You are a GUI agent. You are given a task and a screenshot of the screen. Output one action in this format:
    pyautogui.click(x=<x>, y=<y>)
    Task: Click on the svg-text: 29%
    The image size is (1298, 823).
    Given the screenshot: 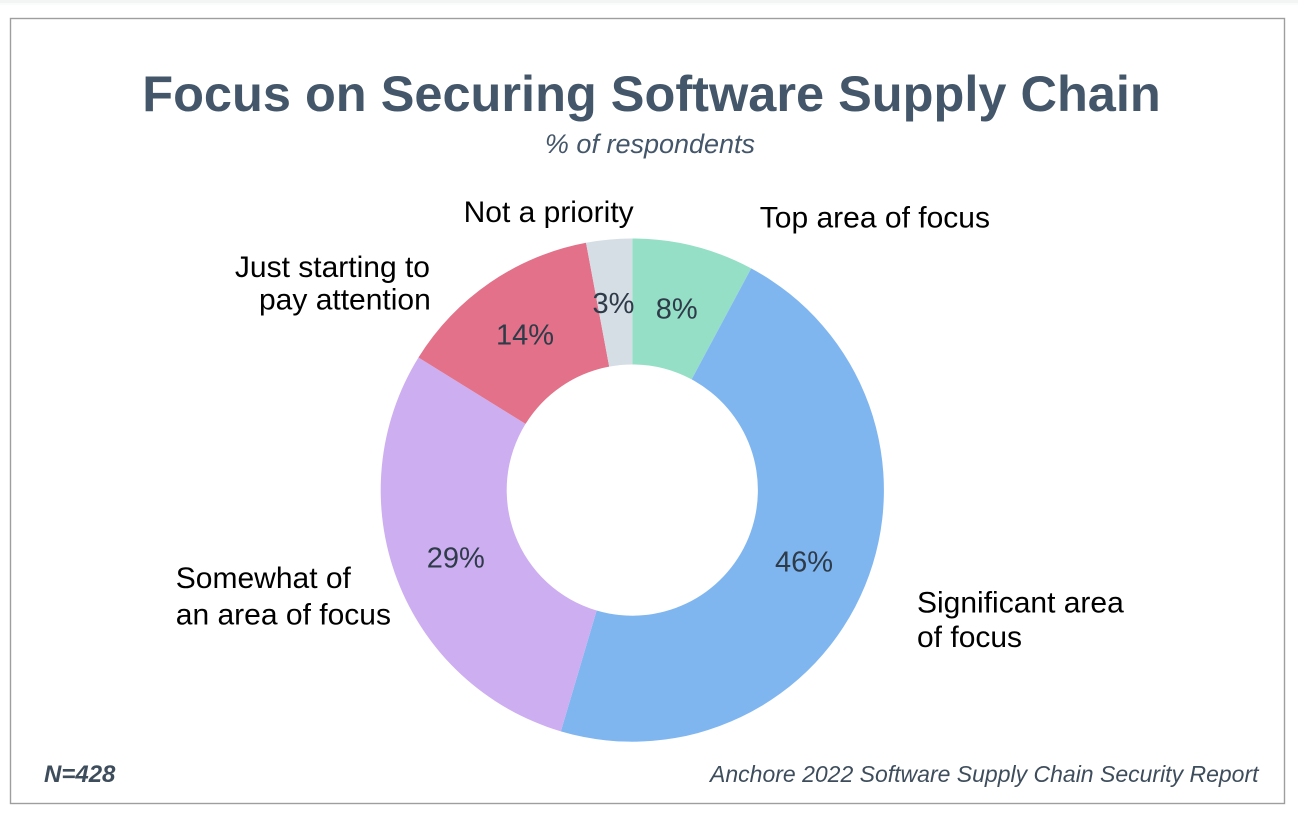 What is the action you would take?
    pyautogui.click(x=456, y=559)
    